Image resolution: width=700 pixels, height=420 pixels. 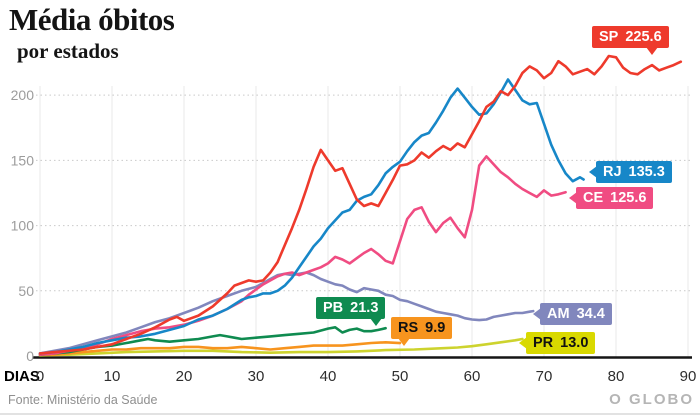 I want to click on series-label-state: RS, so click(x=408, y=328).